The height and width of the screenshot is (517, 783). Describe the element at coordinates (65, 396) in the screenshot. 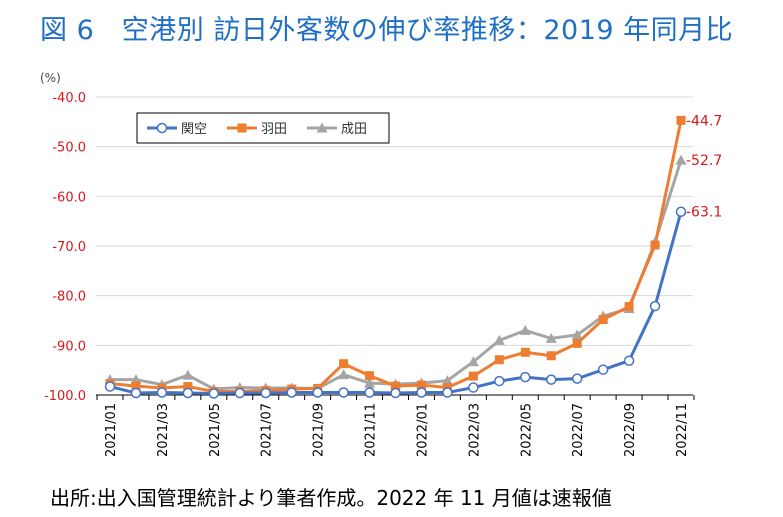

I see `y-tick-label: -100.0` at that location.